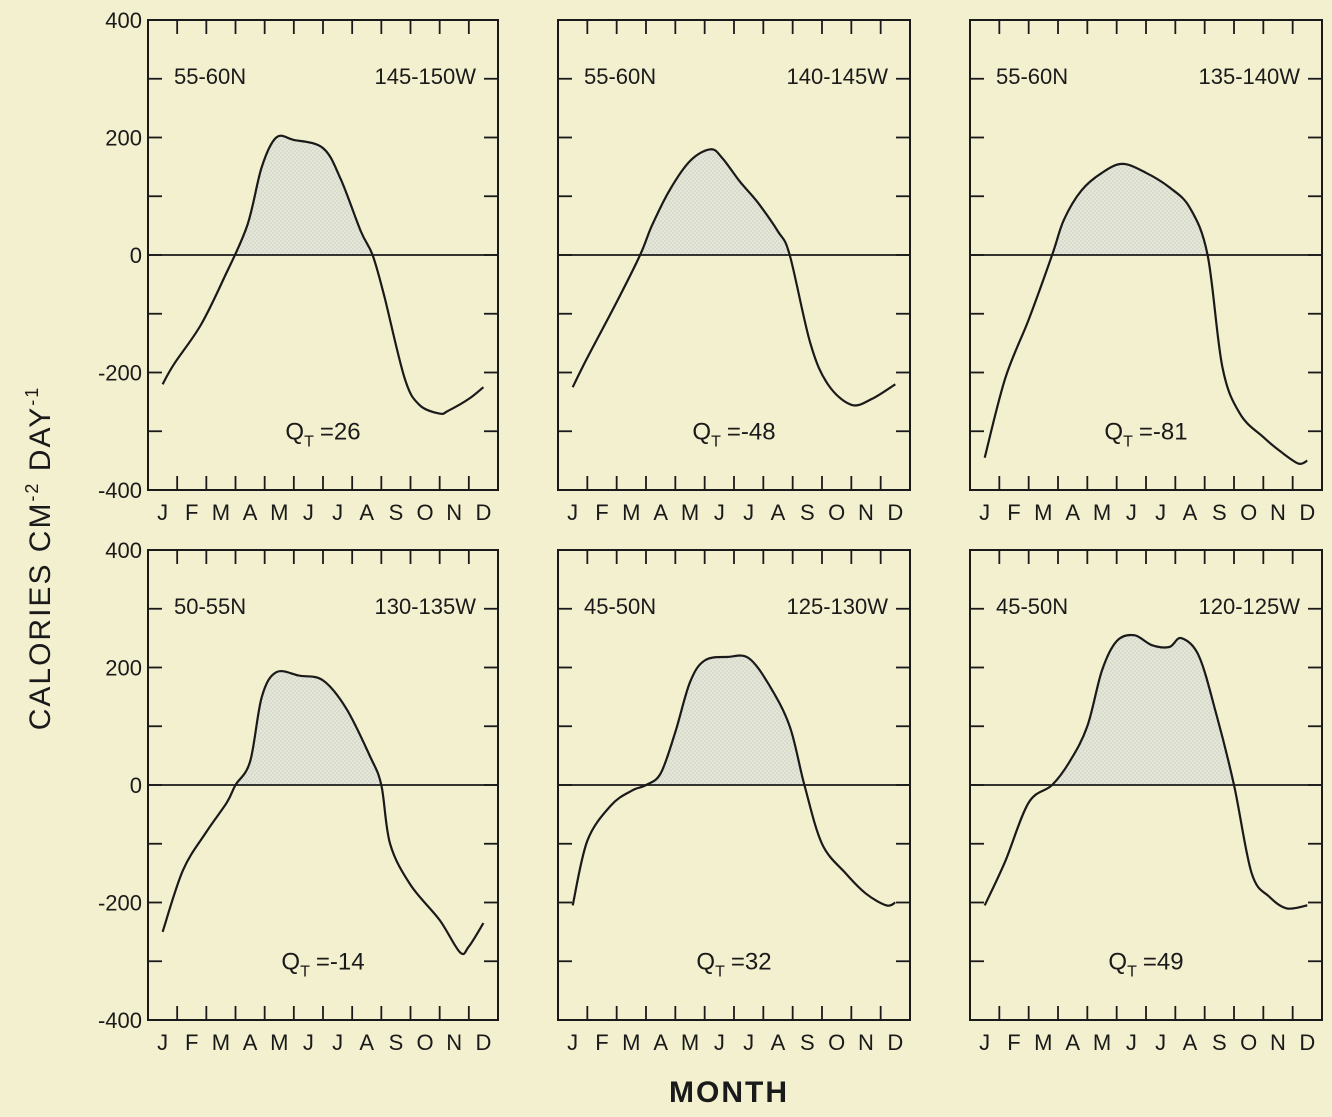 The height and width of the screenshot is (1117, 1332). I want to click on qt-annotation: QT =49, so click(1145, 964).